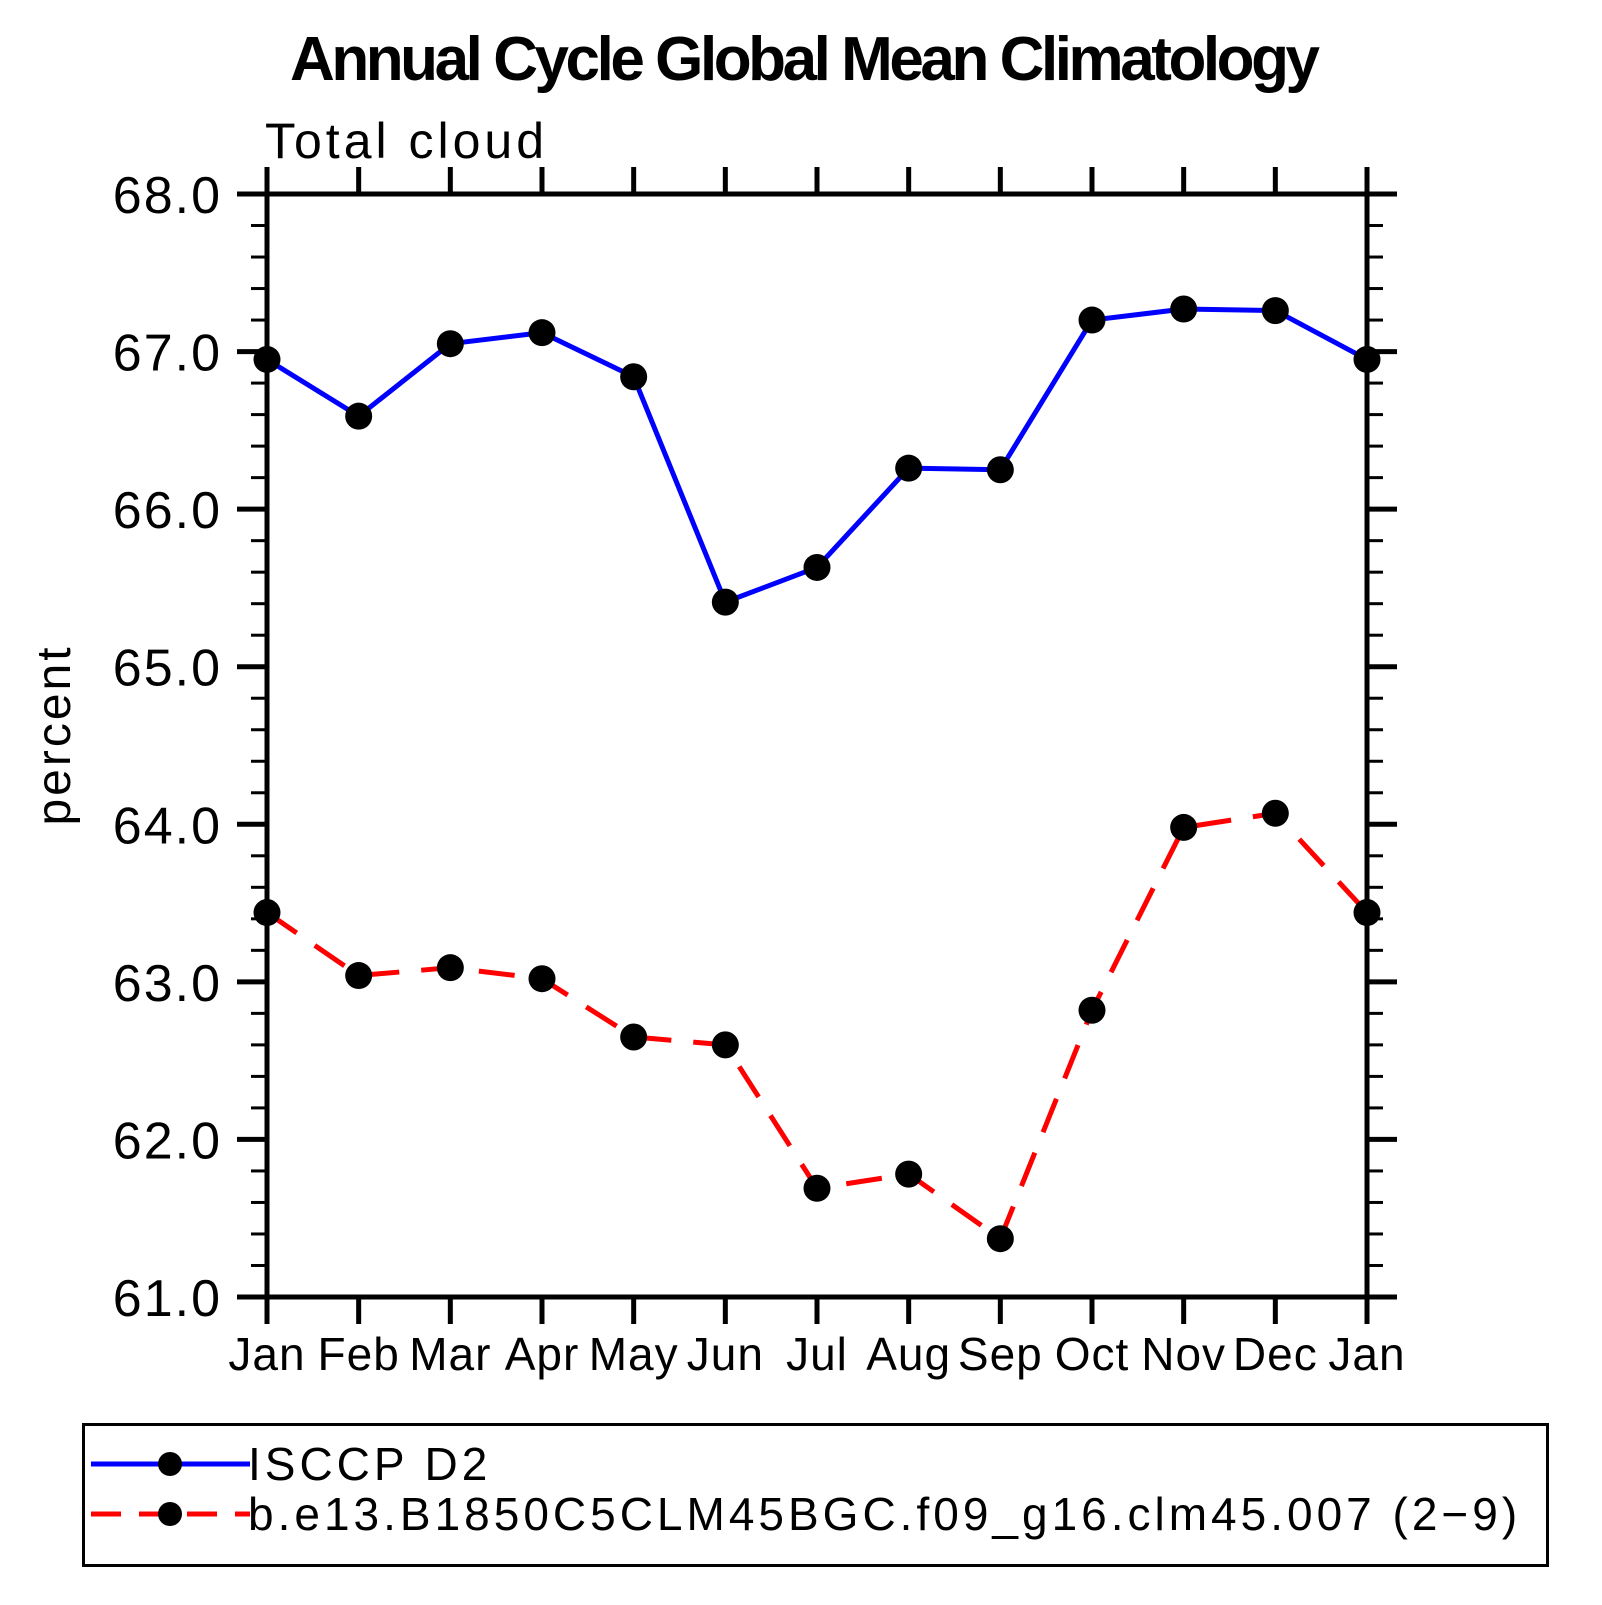 The height and width of the screenshot is (1605, 1602). Describe the element at coordinates (725, 1354) in the screenshot. I see `x-tick-label: Jun` at that location.